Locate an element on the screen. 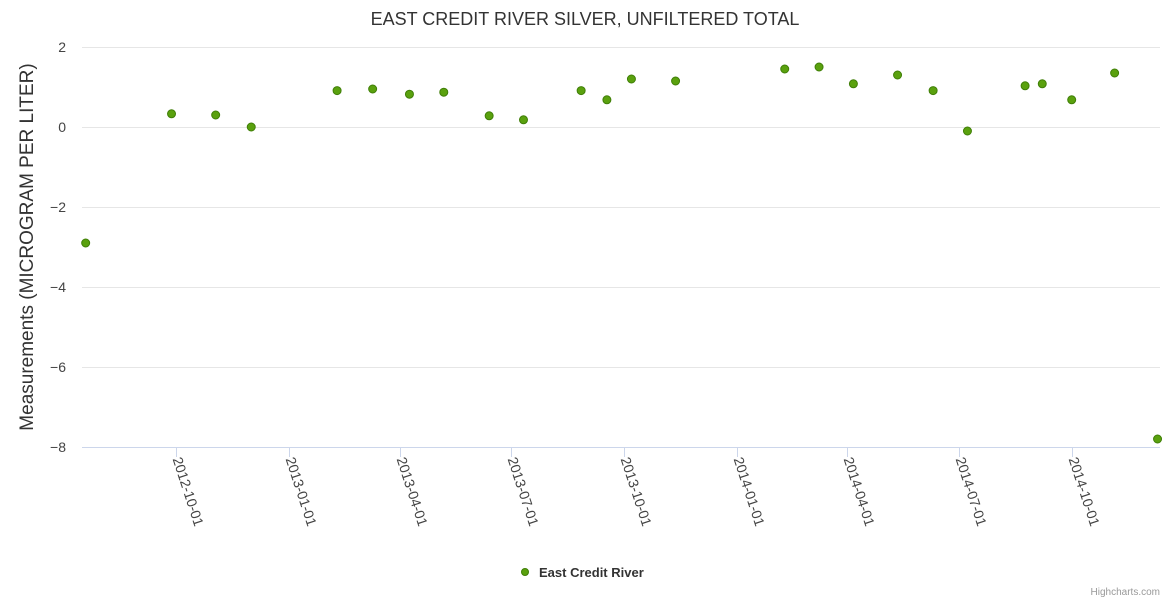 Image resolution: width=1170 pixels, height=605 pixels. credits-link: Highcharts.com is located at coordinates (1125, 592).